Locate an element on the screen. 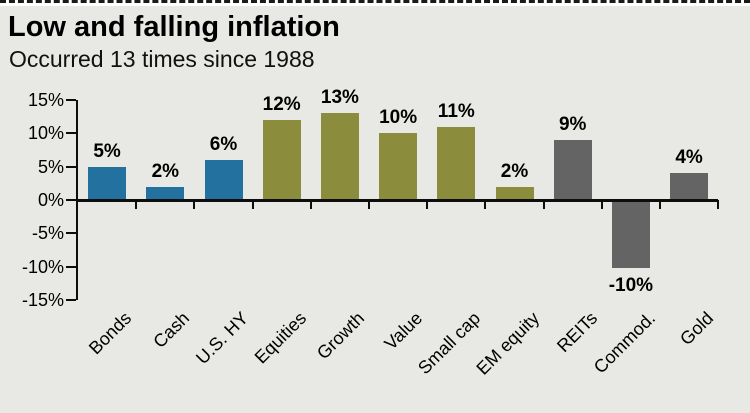 The width and height of the screenshot is (750, 413). bar-gold is located at coordinates (689, 186).